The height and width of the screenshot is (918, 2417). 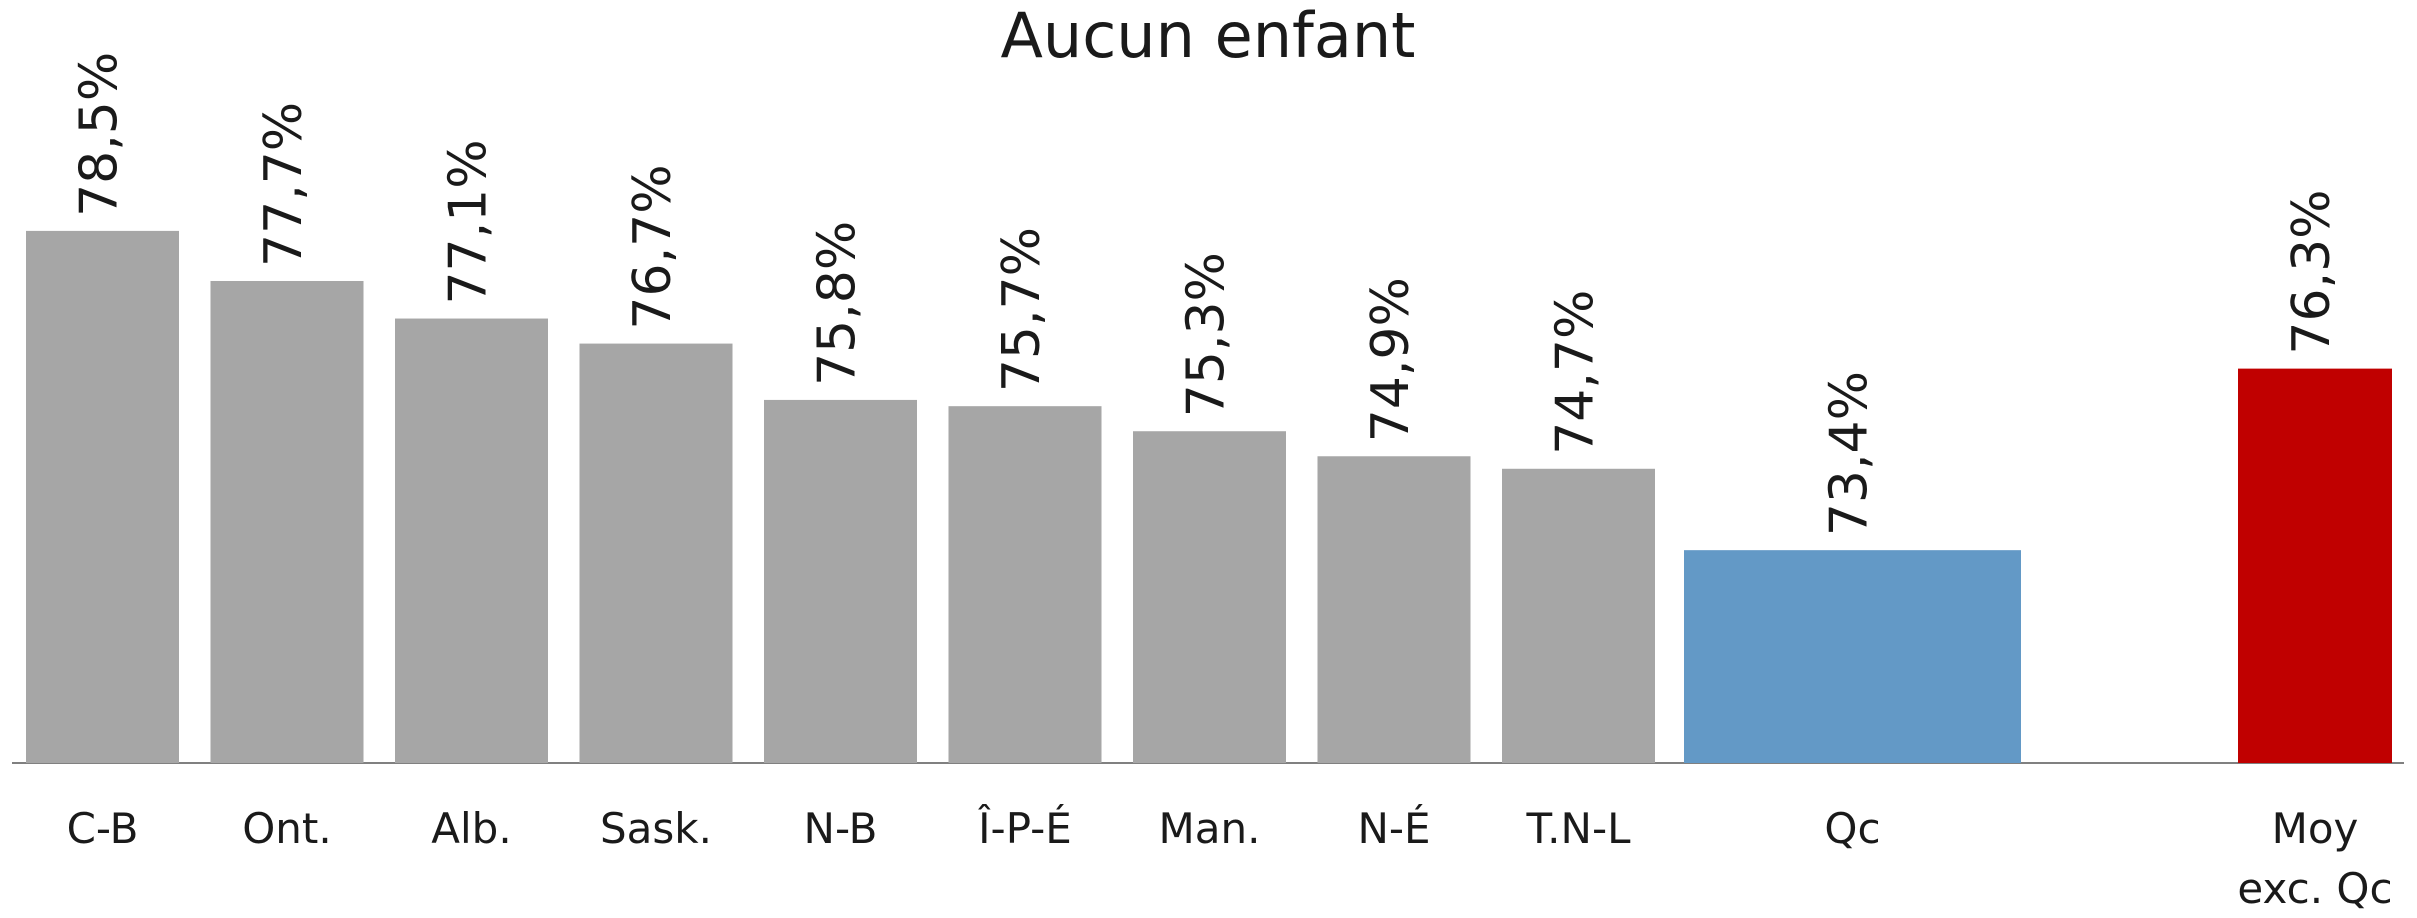 I want to click on value-label: 75,8%, so click(x=838, y=303).